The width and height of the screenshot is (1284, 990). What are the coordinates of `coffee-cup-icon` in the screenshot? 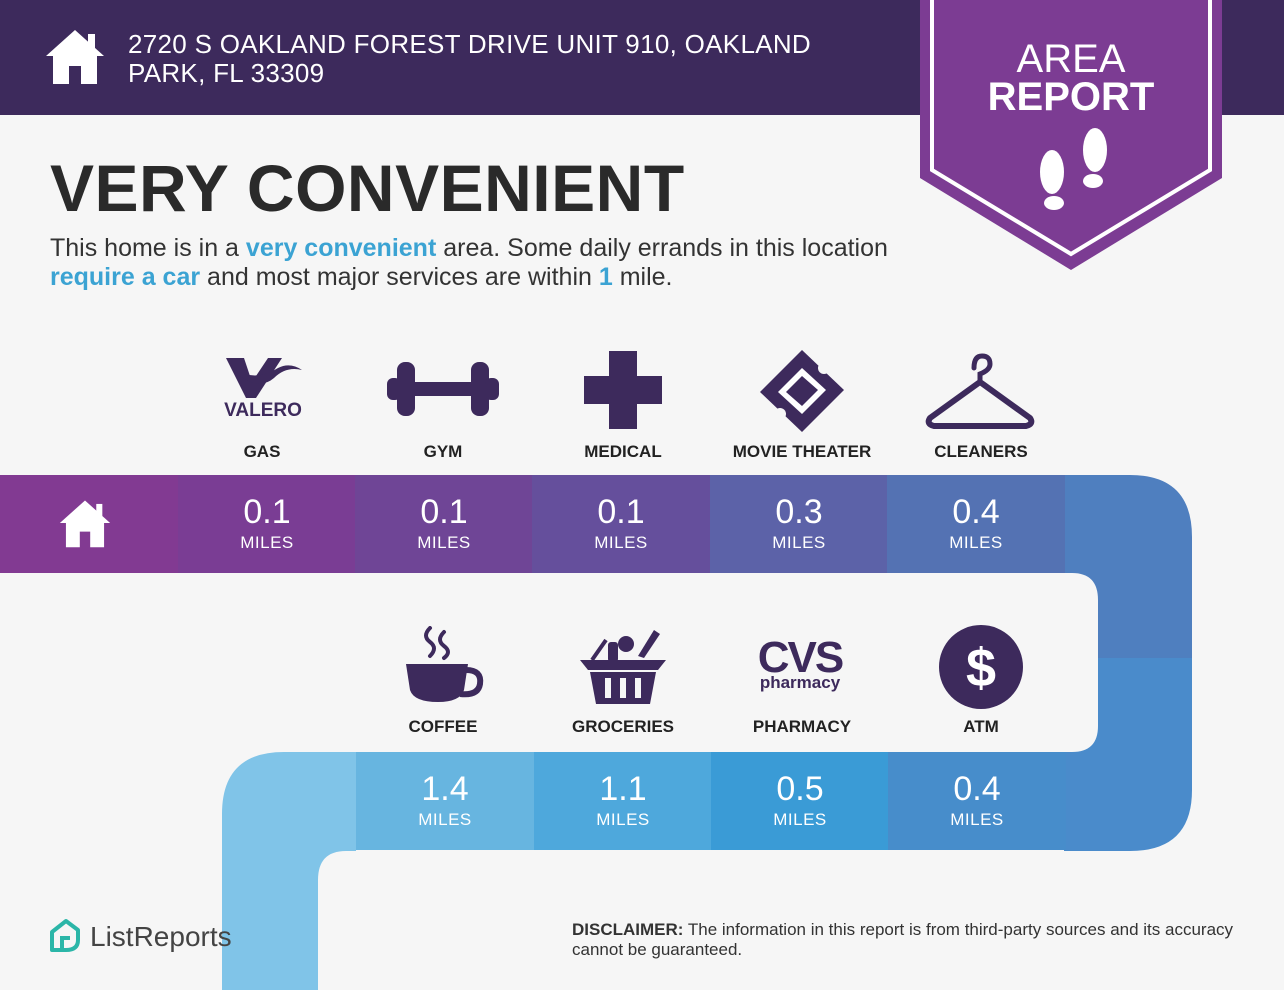 It's located at (445, 664).